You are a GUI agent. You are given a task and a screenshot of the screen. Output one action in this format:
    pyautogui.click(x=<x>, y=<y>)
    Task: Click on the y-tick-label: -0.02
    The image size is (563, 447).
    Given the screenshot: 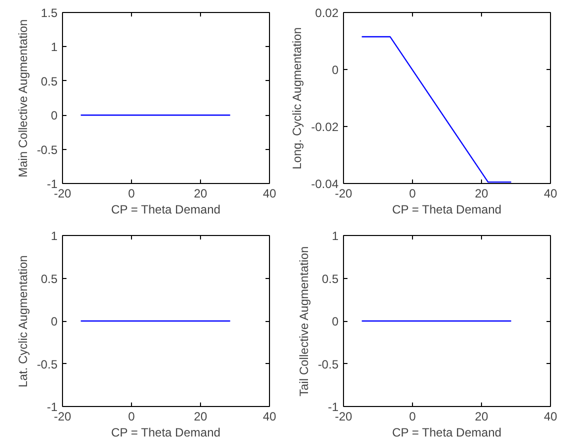 What is the action you would take?
    pyautogui.click(x=325, y=127)
    